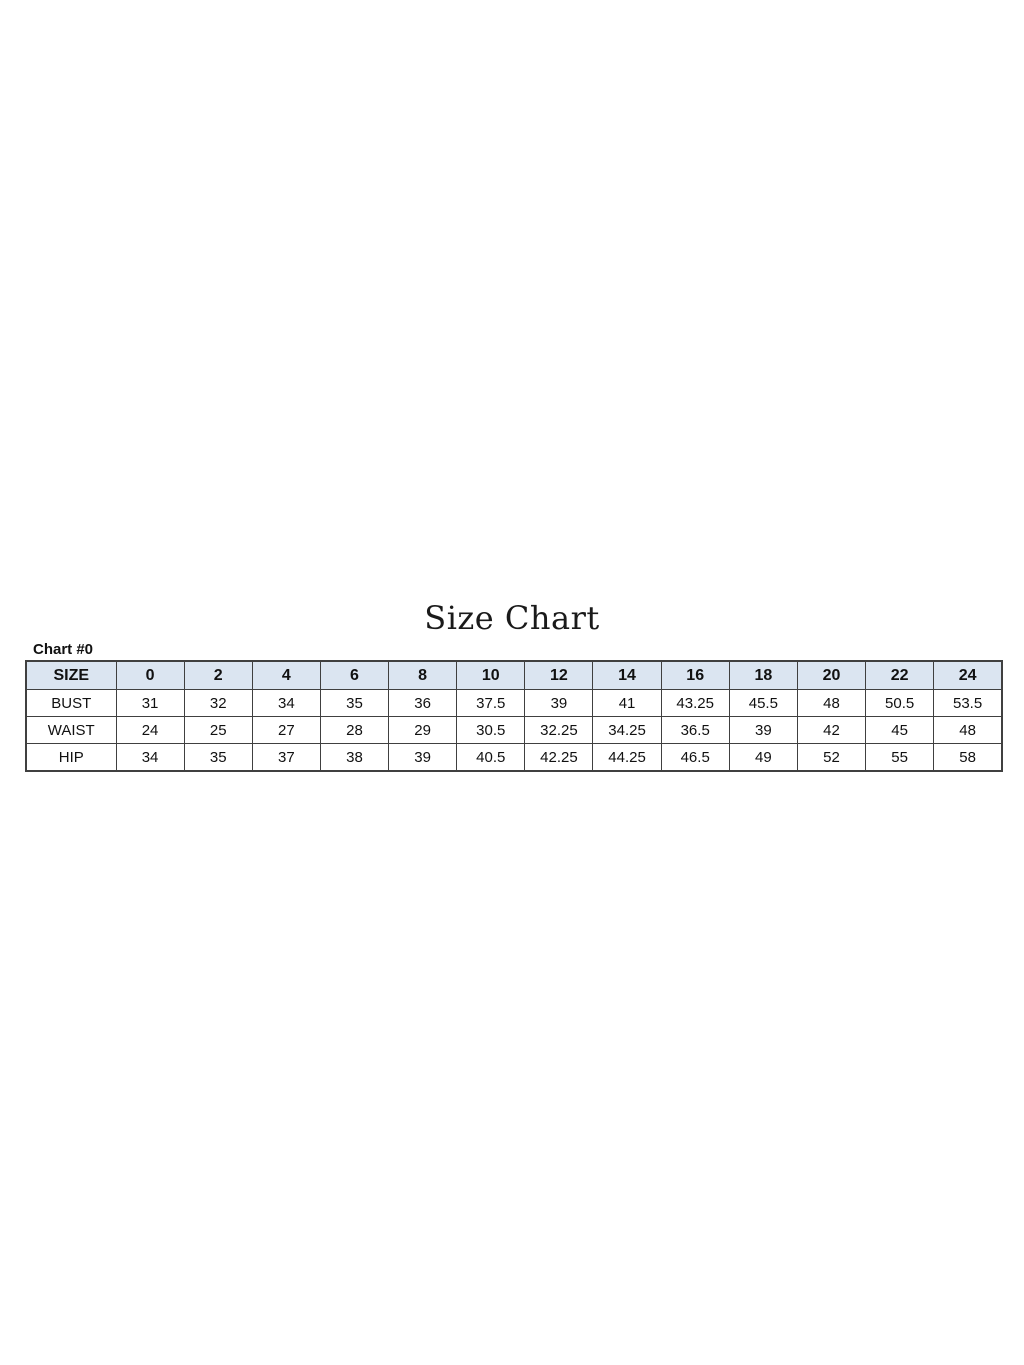 The image size is (1024, 1365). What do you see at coordinates (71, 757) in the screenshot?
I see `row-label: HIP` at bounding box center [71, 757].